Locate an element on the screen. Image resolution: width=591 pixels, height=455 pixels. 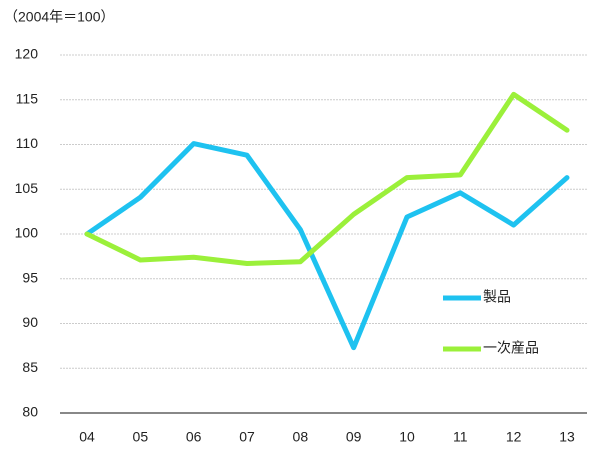
x-tick-label: 04 is located at coordinates (87, 437).